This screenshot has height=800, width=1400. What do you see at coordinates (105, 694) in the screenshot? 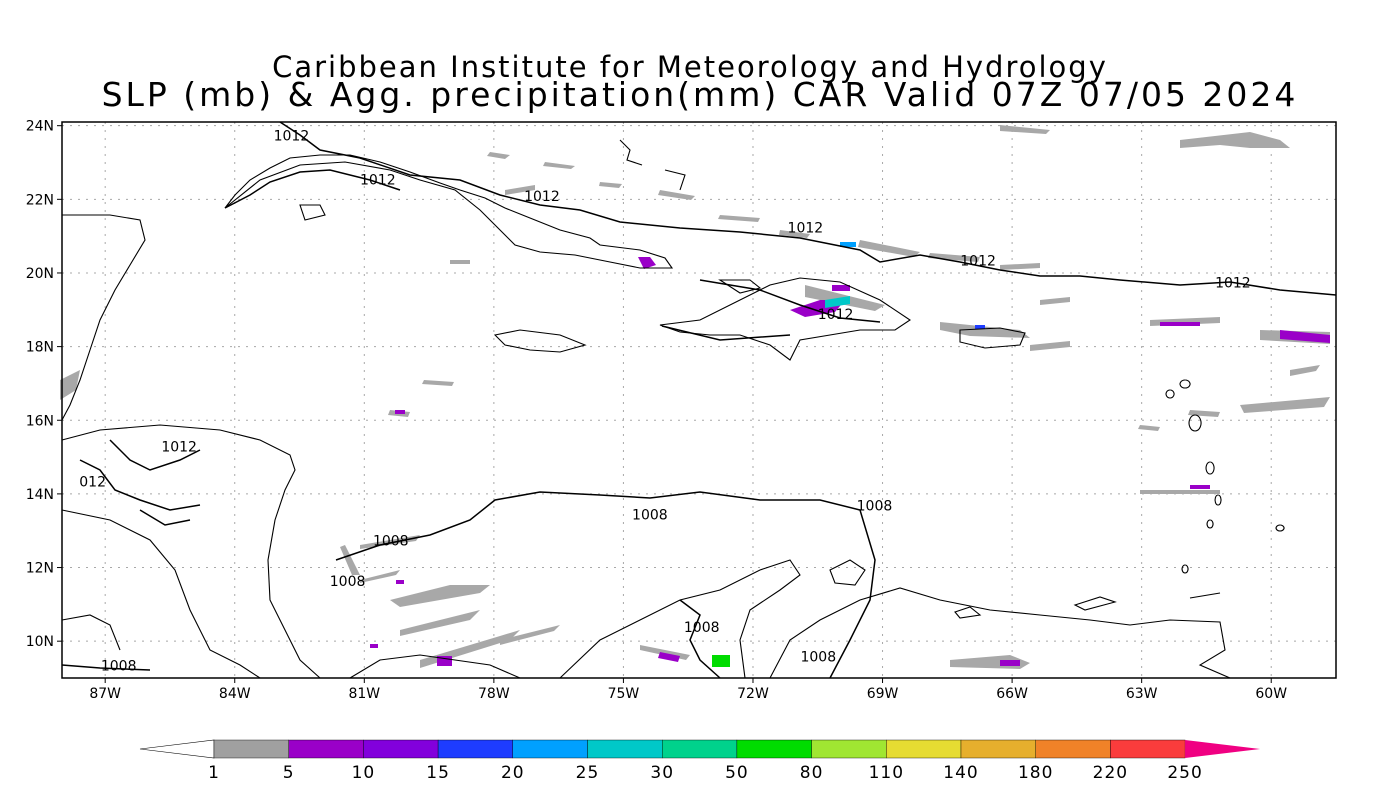
I see `lon-tick-label: 87W` at bounding box center [105, 694].